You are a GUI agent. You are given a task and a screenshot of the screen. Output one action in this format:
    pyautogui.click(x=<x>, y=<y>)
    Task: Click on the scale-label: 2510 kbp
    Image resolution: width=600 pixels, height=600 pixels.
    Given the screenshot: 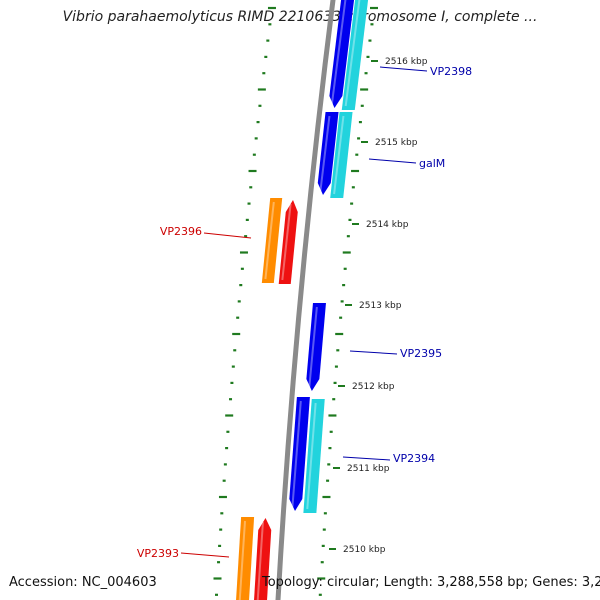 What is the action you would take?
    pyautogui.click(x=364, y=550)
    